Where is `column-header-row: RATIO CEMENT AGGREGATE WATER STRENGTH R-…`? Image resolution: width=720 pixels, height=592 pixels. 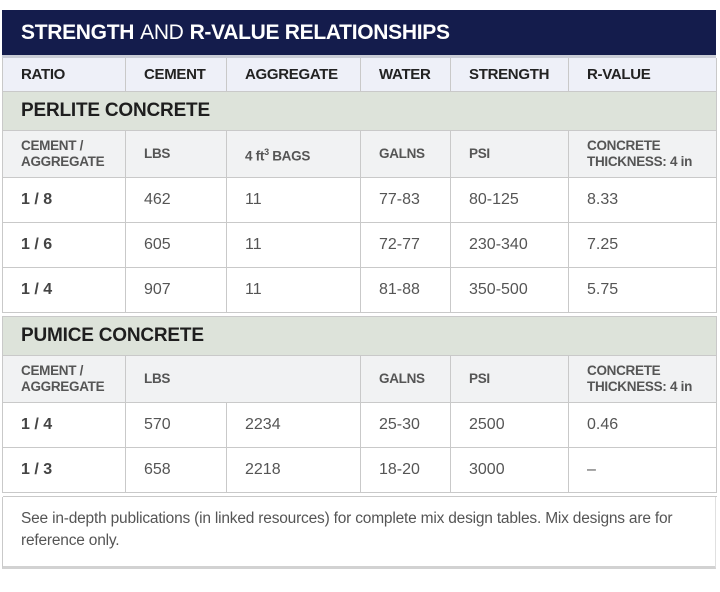
column-header-row: RATIO CEMENT AGGREGATE WATER STRENGTH R-… is located at coordinates (359, 75).